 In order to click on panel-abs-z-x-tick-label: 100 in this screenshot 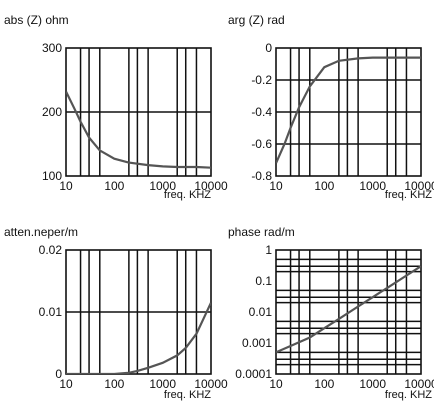, I will do `click(114, 186)`.